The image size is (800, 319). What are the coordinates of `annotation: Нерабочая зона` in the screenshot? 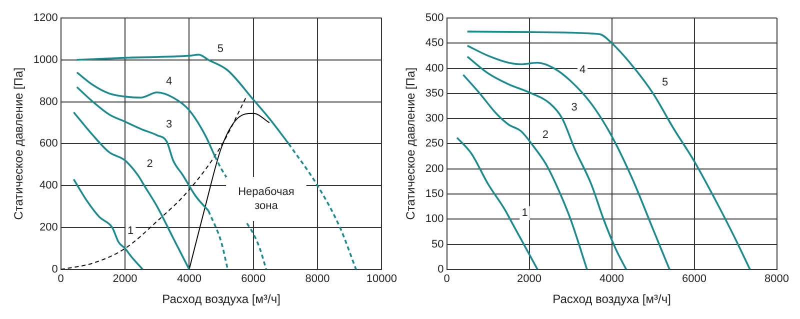 It's located at (266, 199).